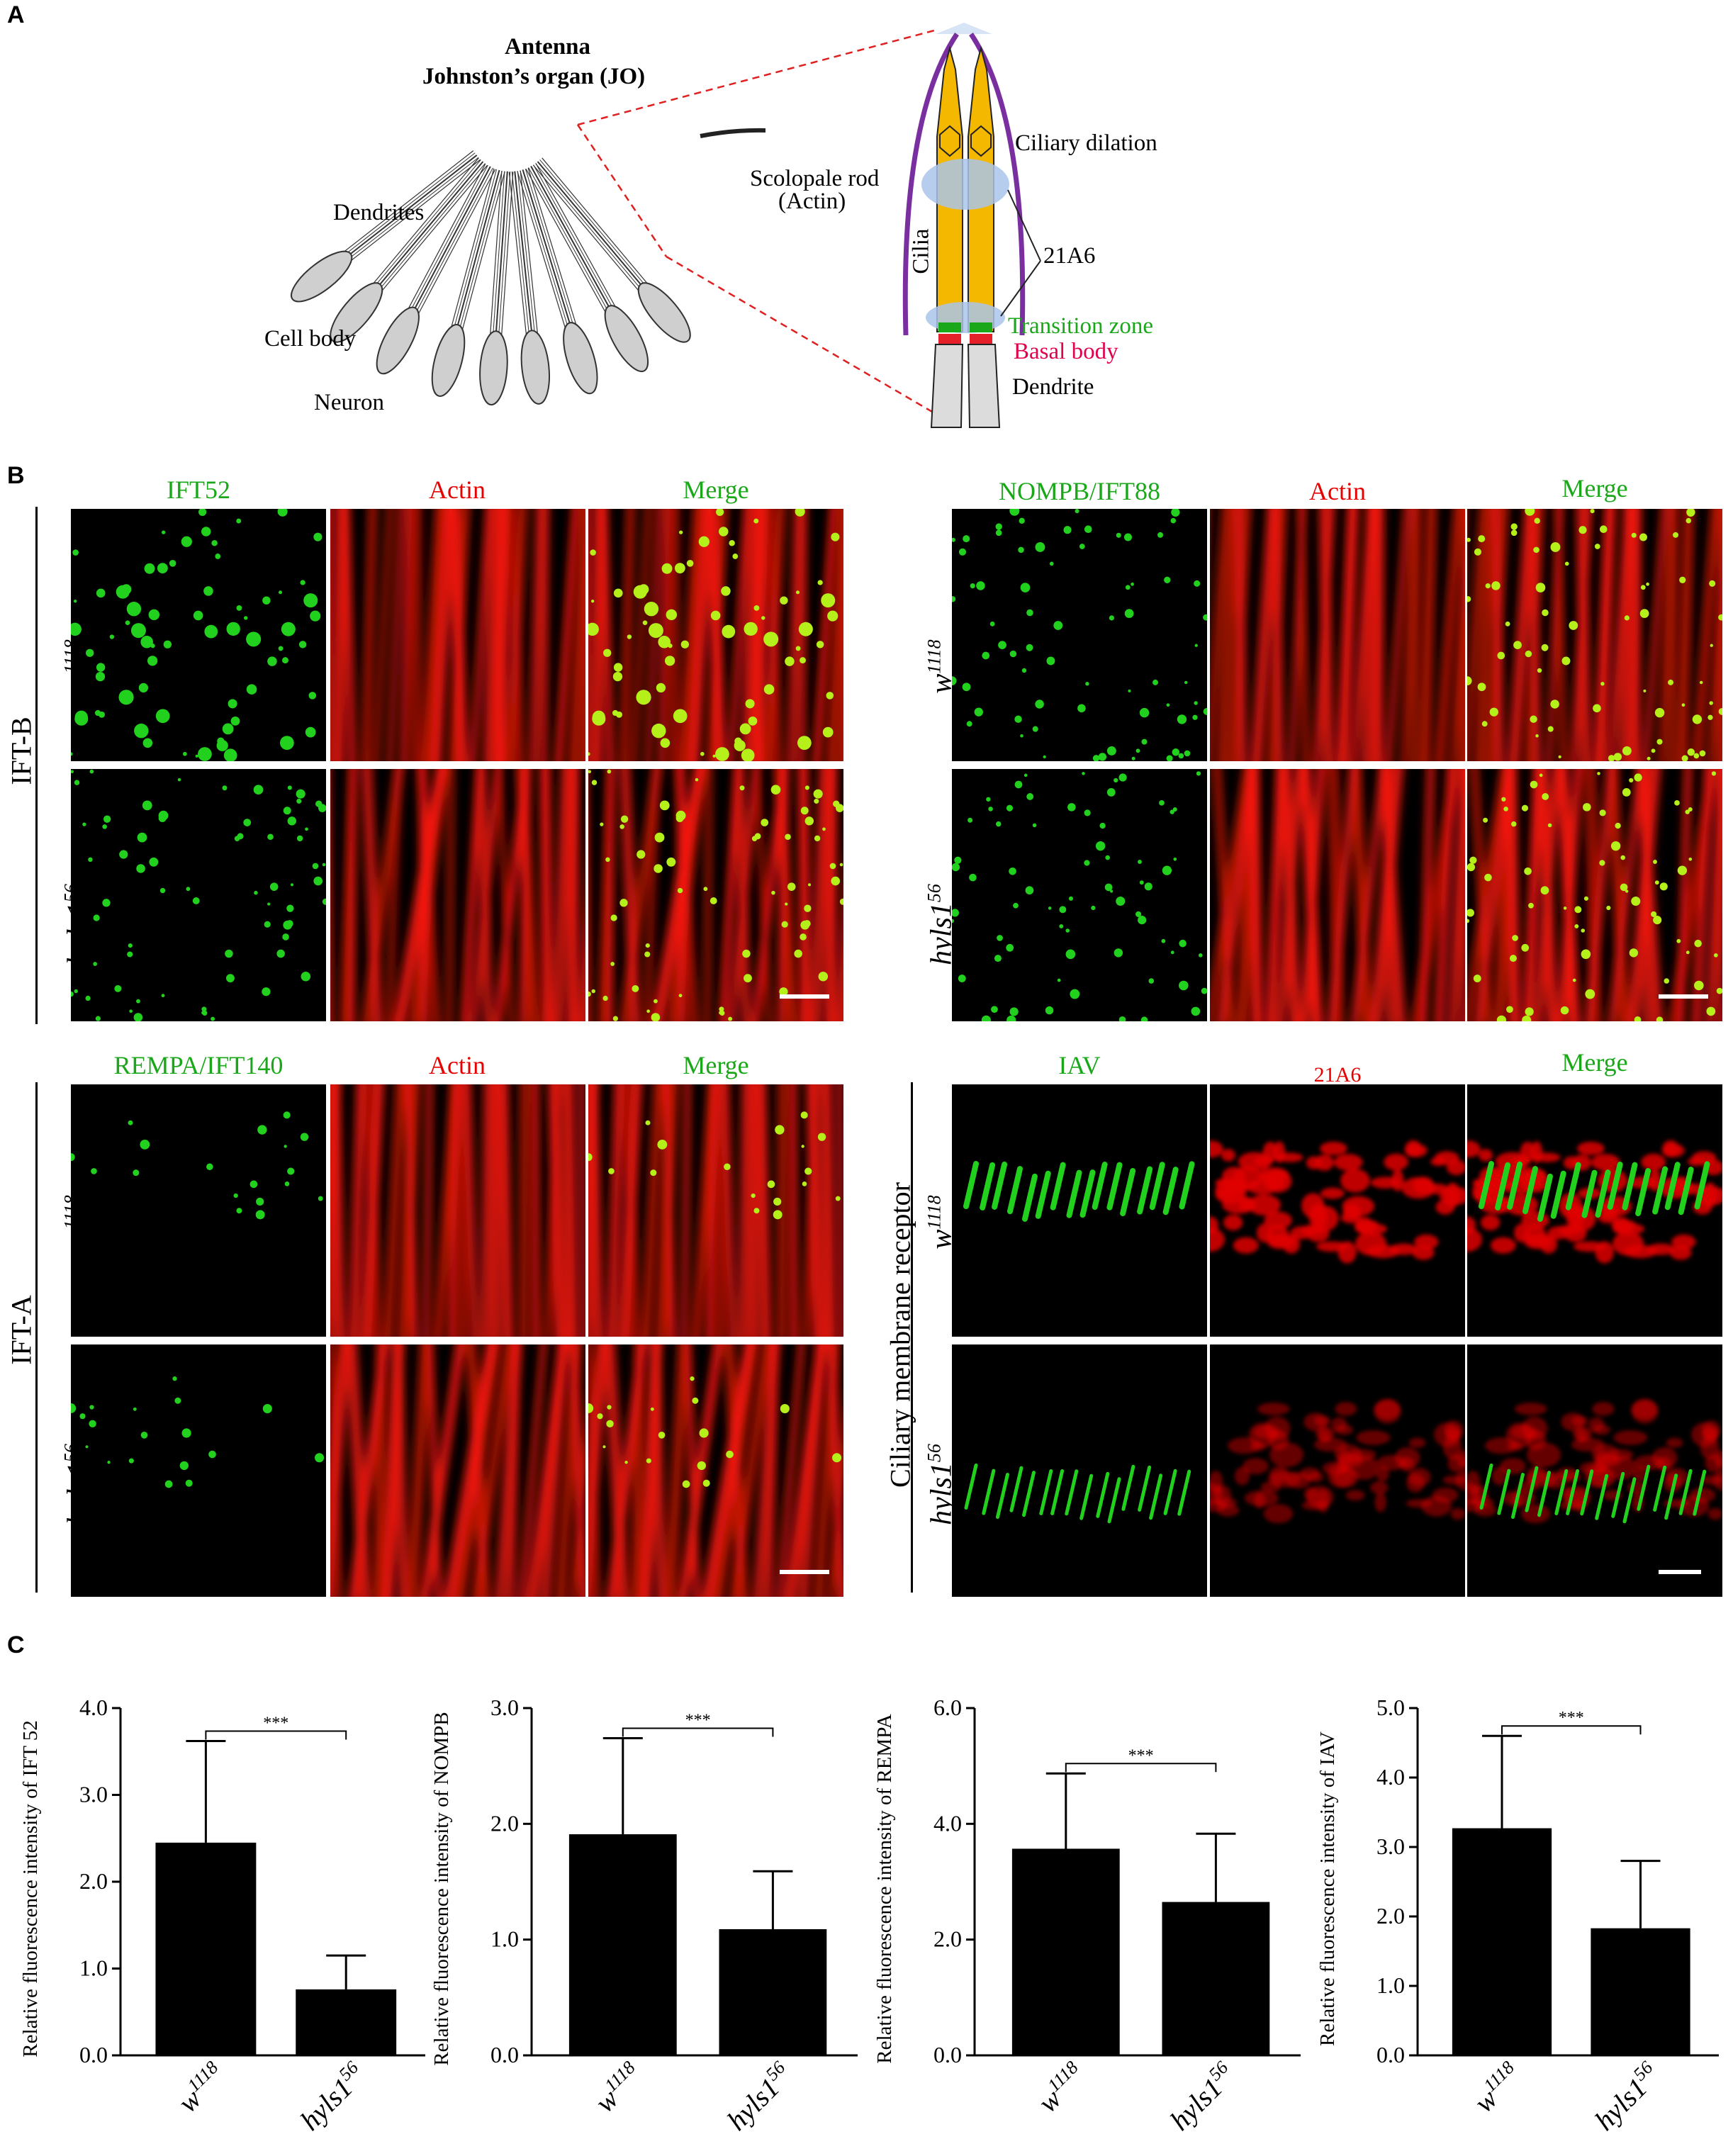 The width and height of the screenshot is (1733, 2156). I want to click on antenna-label: Antenna, so click(548, 47).